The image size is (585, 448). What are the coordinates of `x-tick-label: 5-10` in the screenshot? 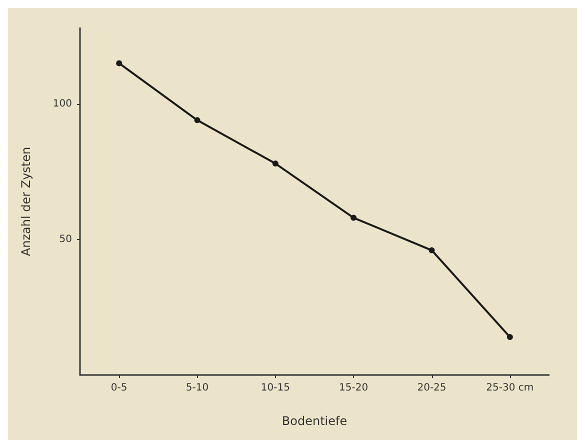 It's located at (197, 388).